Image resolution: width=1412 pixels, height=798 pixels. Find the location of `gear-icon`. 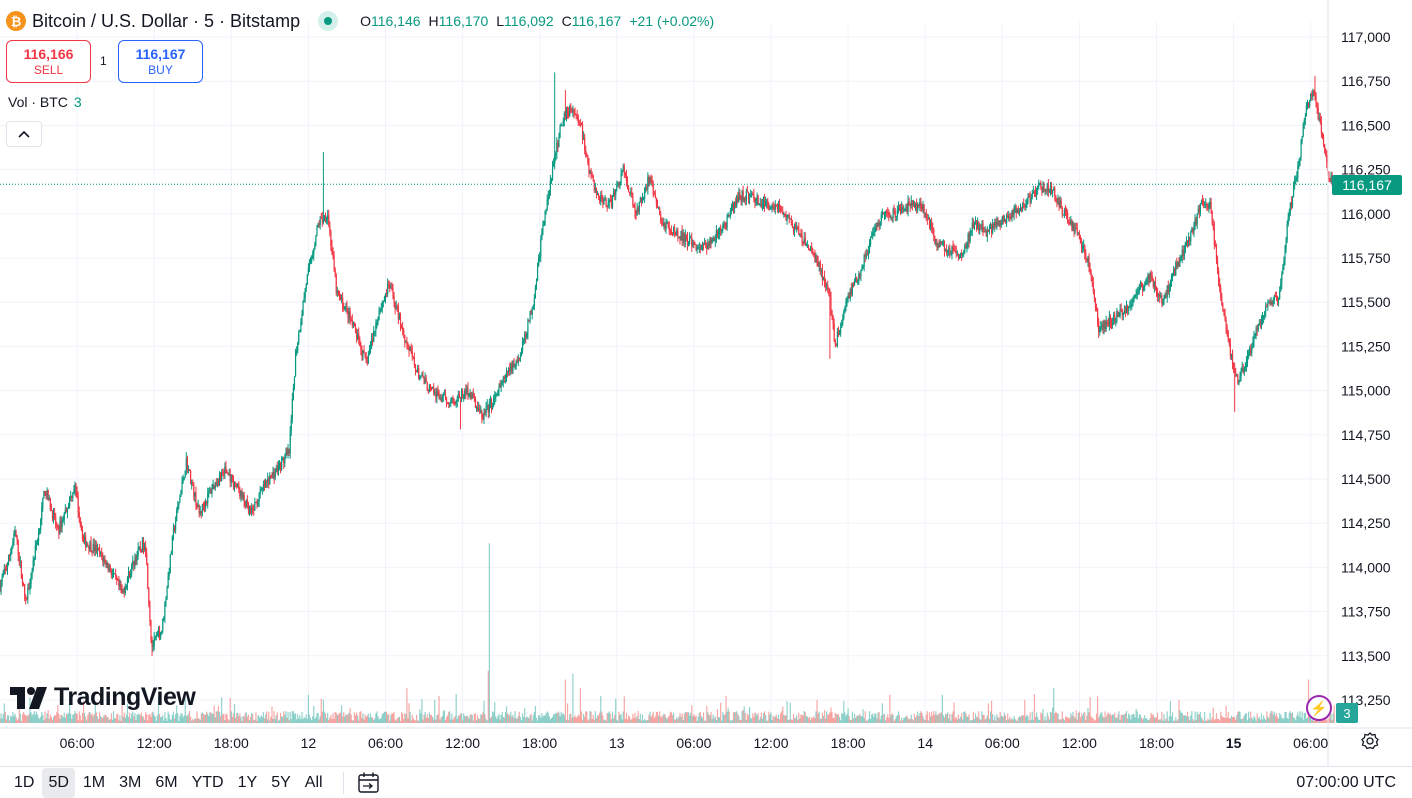

gear-icon is located at coordinates (1370, 741).